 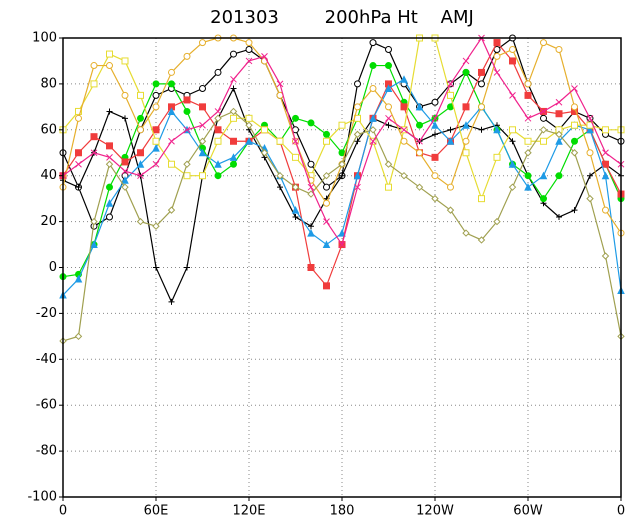 What do you see at coordinates (44, 38) in the screenshot?
I see `y-tick-label: 100` at bounding box center [44, 38].